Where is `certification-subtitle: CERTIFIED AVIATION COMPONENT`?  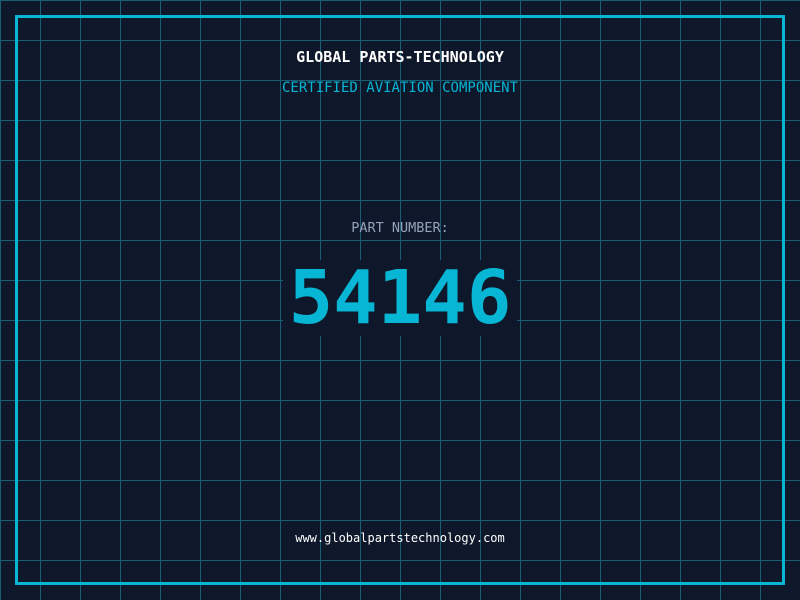 certification-subtitle: CERTIFIED AVIATION COMPONENT is located at coordinates (399, 88).